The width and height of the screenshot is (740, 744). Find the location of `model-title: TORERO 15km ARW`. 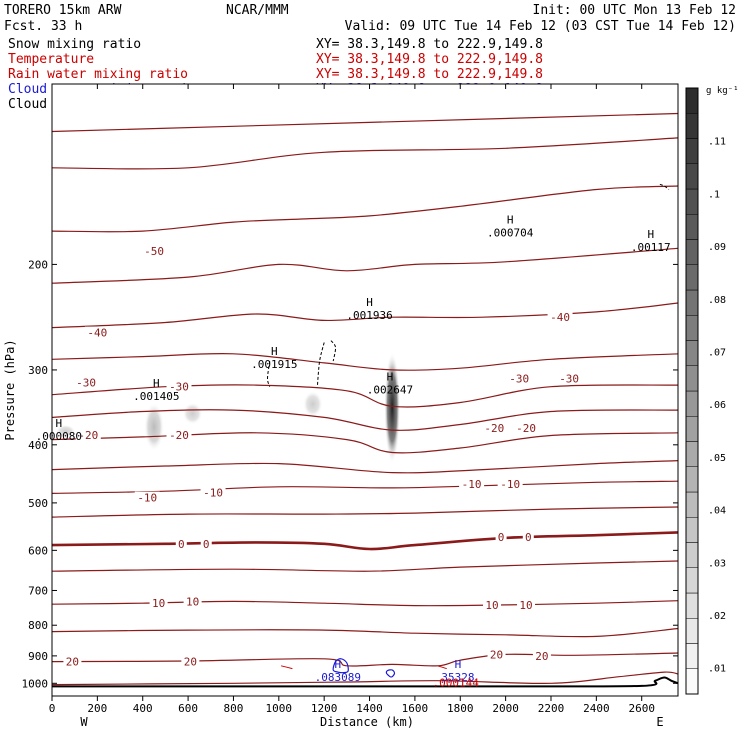

model-title: TORERO 15km ARW is located at coordinates (63, 10).